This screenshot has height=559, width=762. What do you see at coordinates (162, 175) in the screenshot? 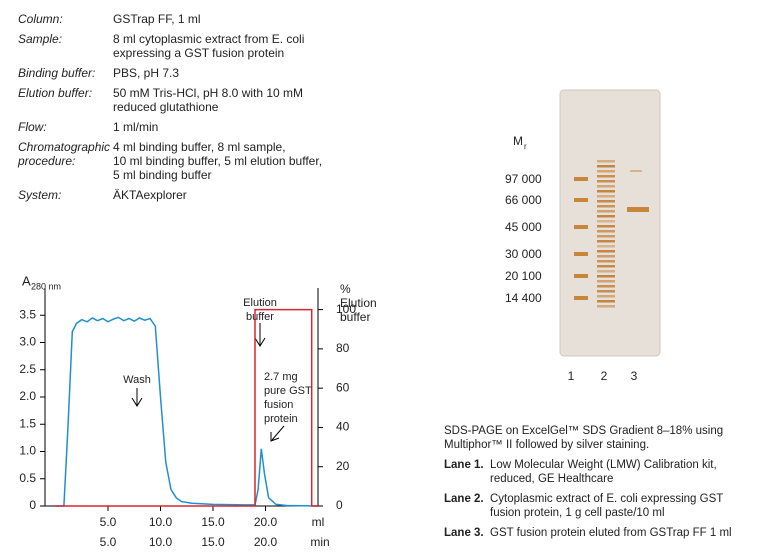
I see `value-line: 5 ml binding buffer` at bounding box center [162, 175].